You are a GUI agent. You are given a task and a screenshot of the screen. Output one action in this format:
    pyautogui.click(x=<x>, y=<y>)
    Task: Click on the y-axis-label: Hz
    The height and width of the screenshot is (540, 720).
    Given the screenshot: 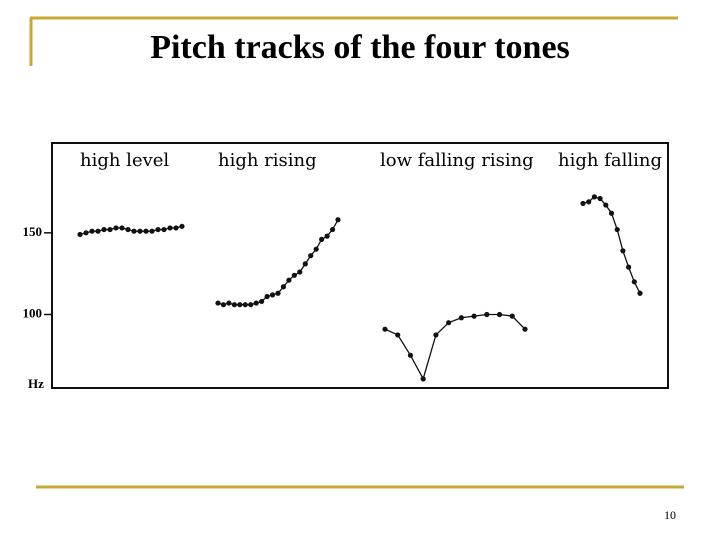 What is the action you would take?
    pyautogui.click(x=36, y=383)
    